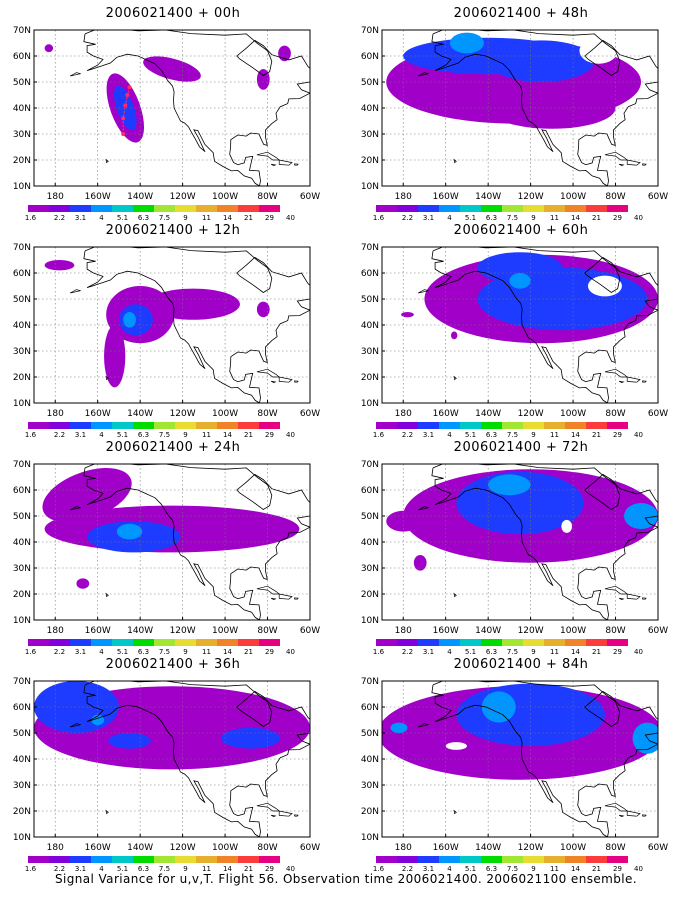 The width and height of the screenshot is (692, 900). I want to click on panel-title: 2006021400 + 60h, so click(521, 230).